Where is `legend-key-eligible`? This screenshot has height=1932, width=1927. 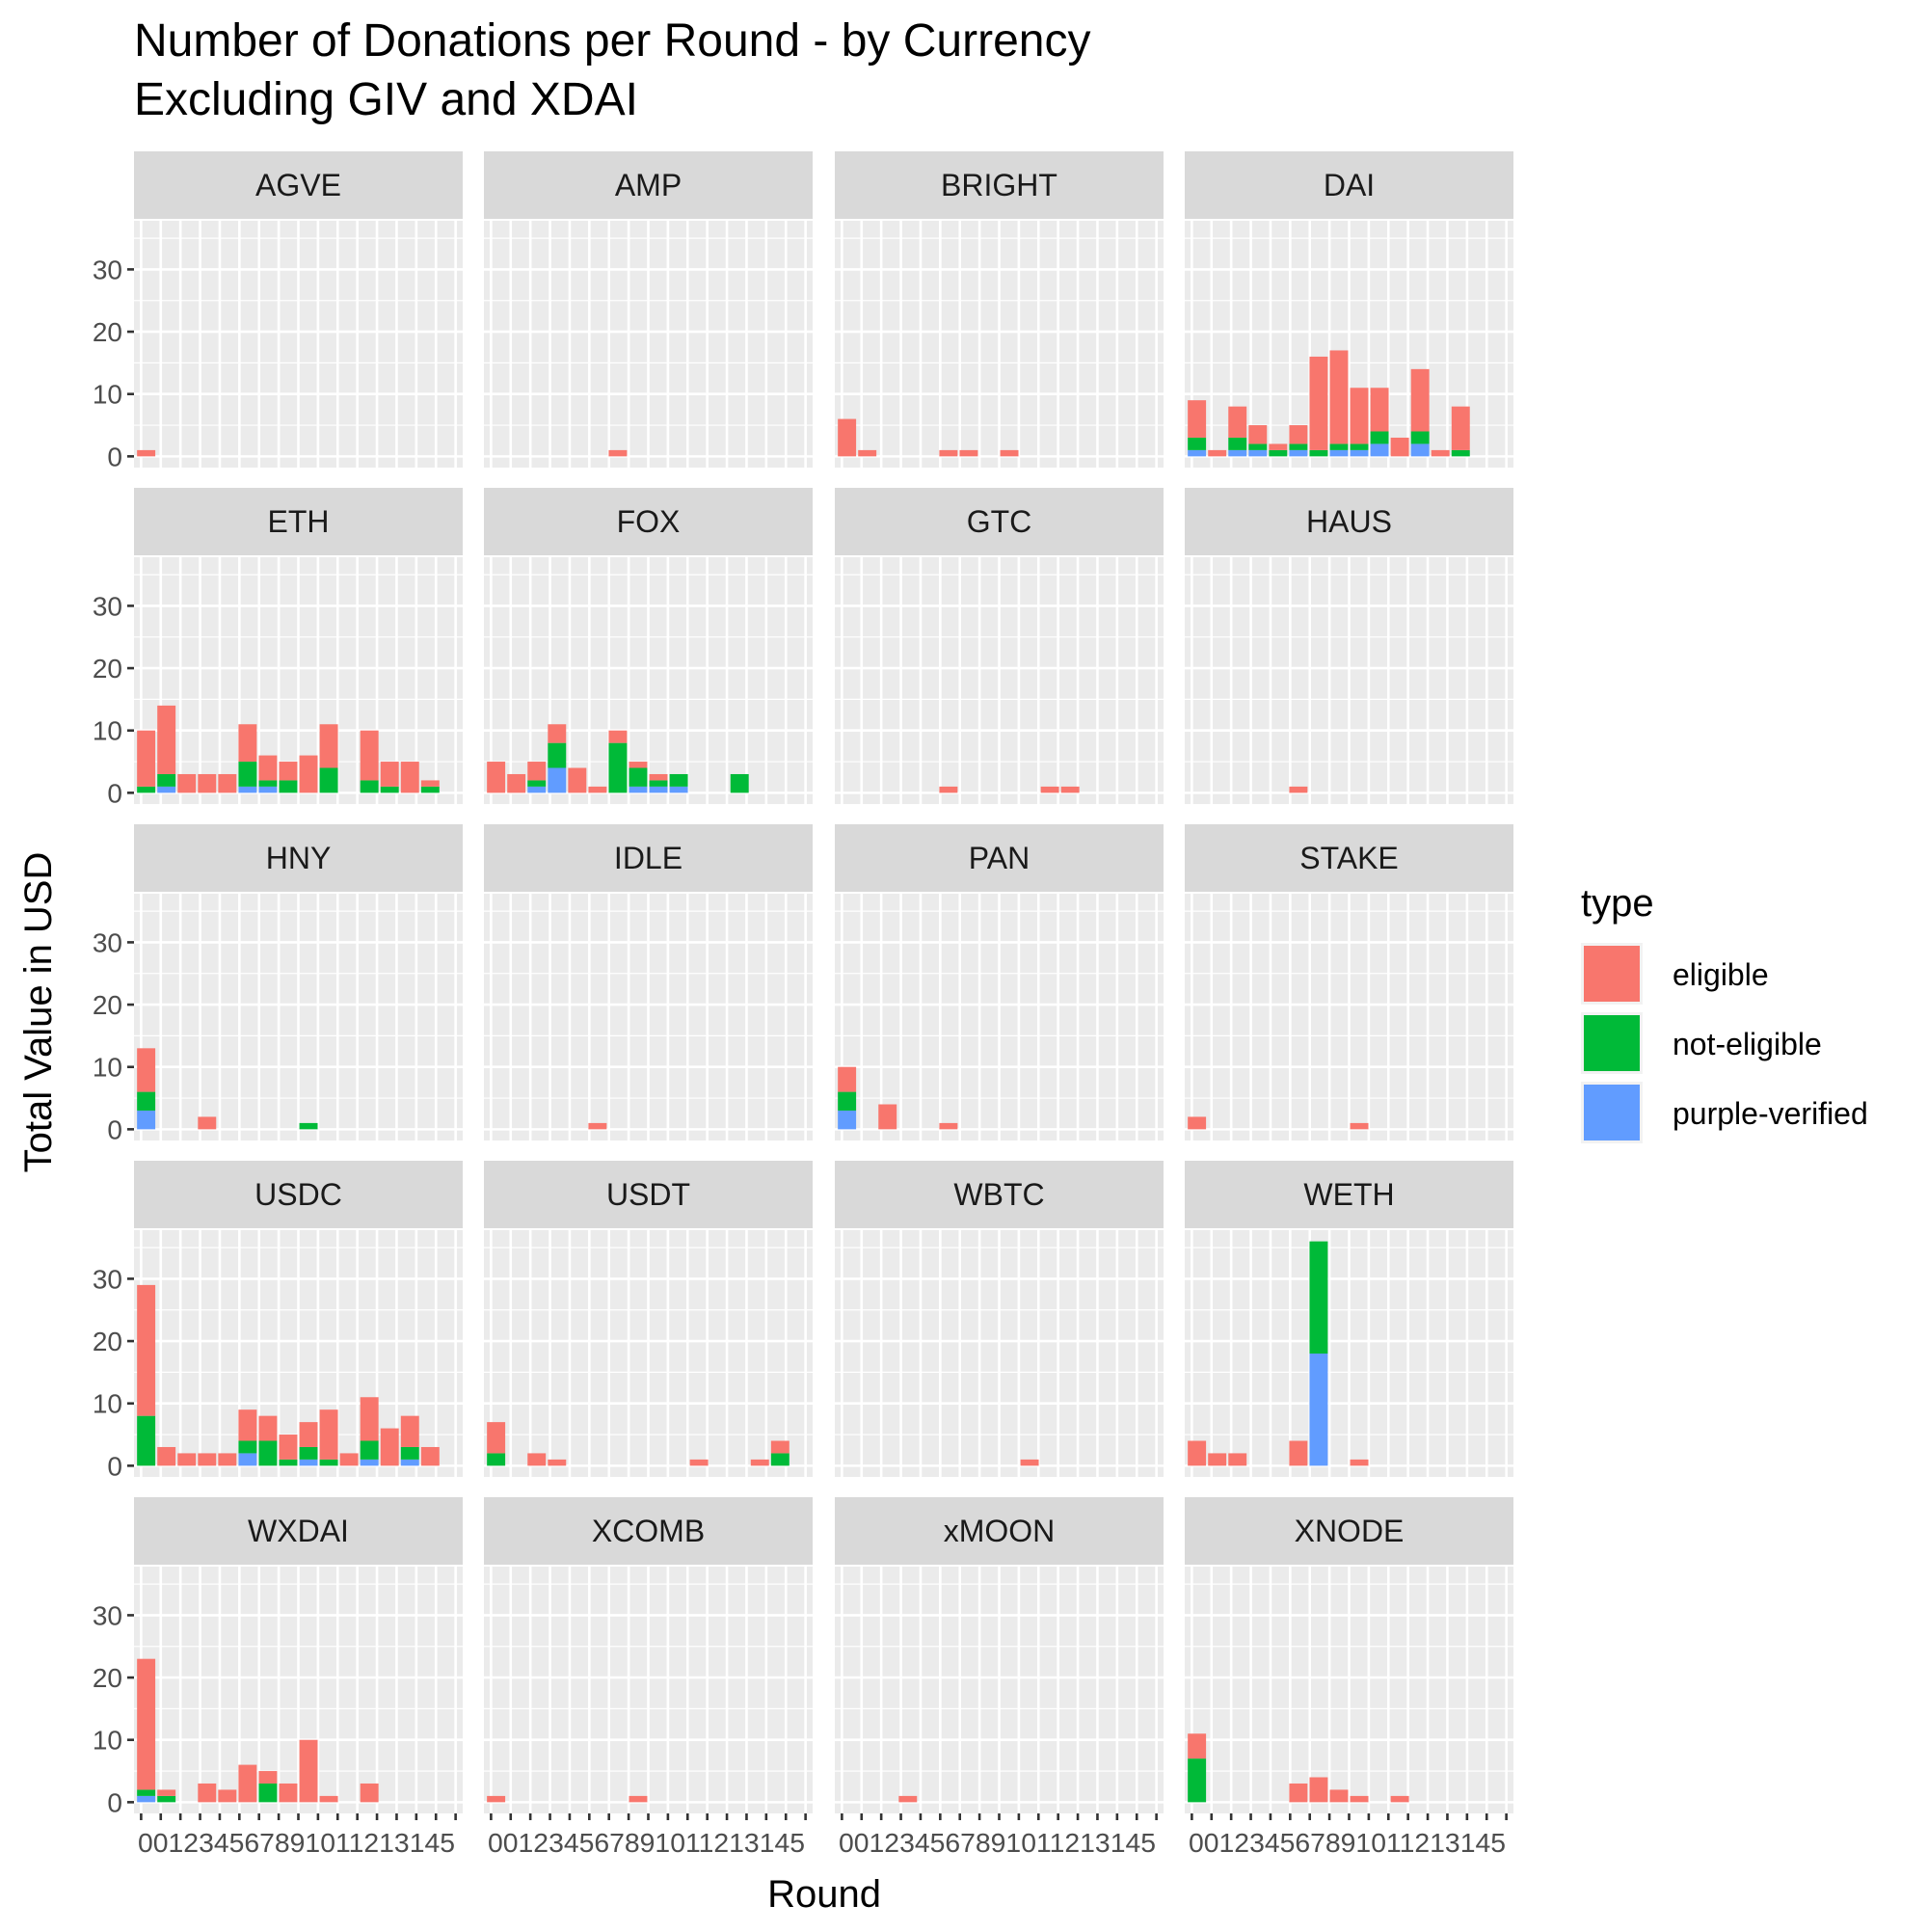 legend-key-eligible is located at coordinates (1612, 974).